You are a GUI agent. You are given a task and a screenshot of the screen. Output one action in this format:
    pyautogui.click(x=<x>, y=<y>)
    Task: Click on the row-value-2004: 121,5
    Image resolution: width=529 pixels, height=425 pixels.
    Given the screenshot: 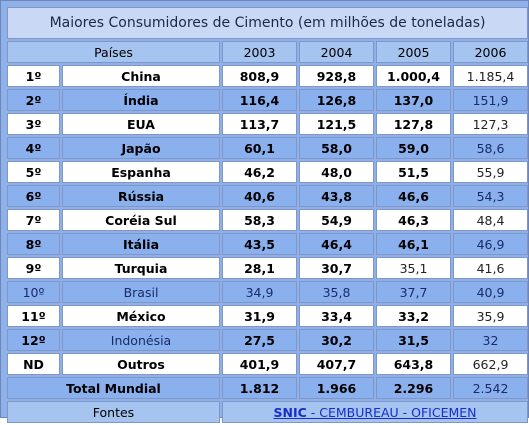 What is the action you would take?
    pyautogui.click(x=336, y=124)
    